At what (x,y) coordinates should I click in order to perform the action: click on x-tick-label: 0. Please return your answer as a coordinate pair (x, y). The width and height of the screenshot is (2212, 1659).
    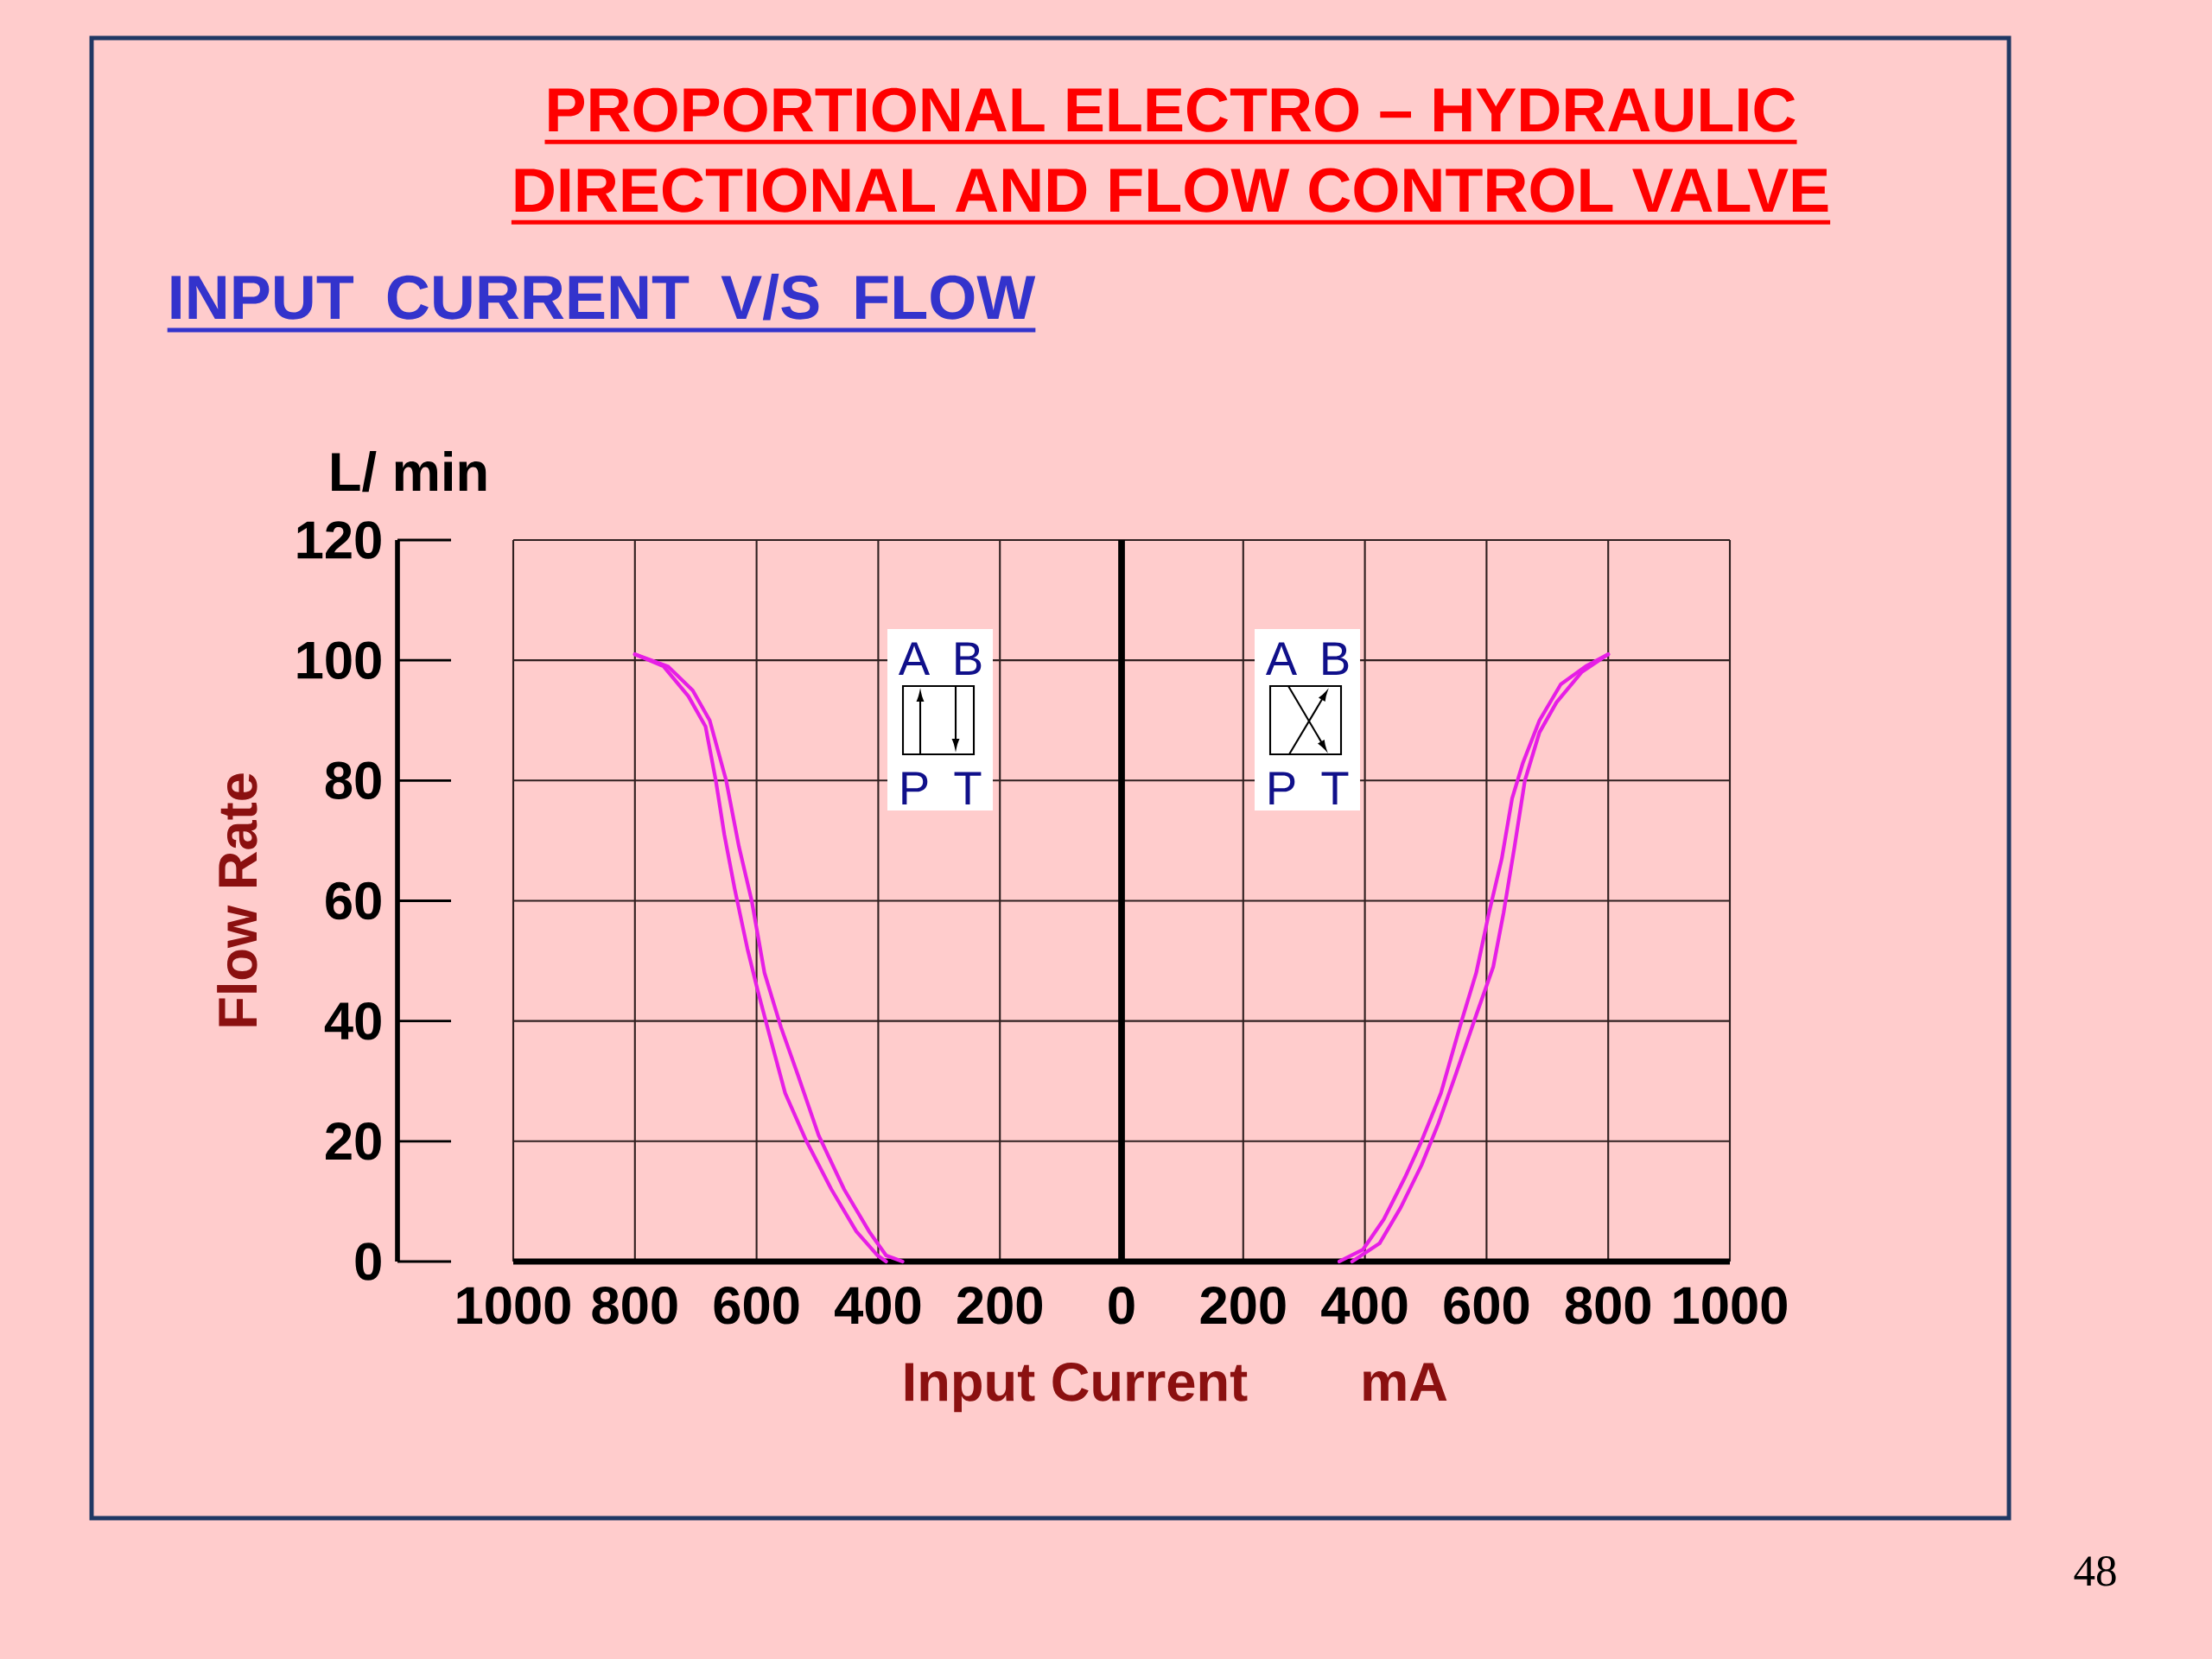
    Looking at the image, I should click on (1122, 1306).